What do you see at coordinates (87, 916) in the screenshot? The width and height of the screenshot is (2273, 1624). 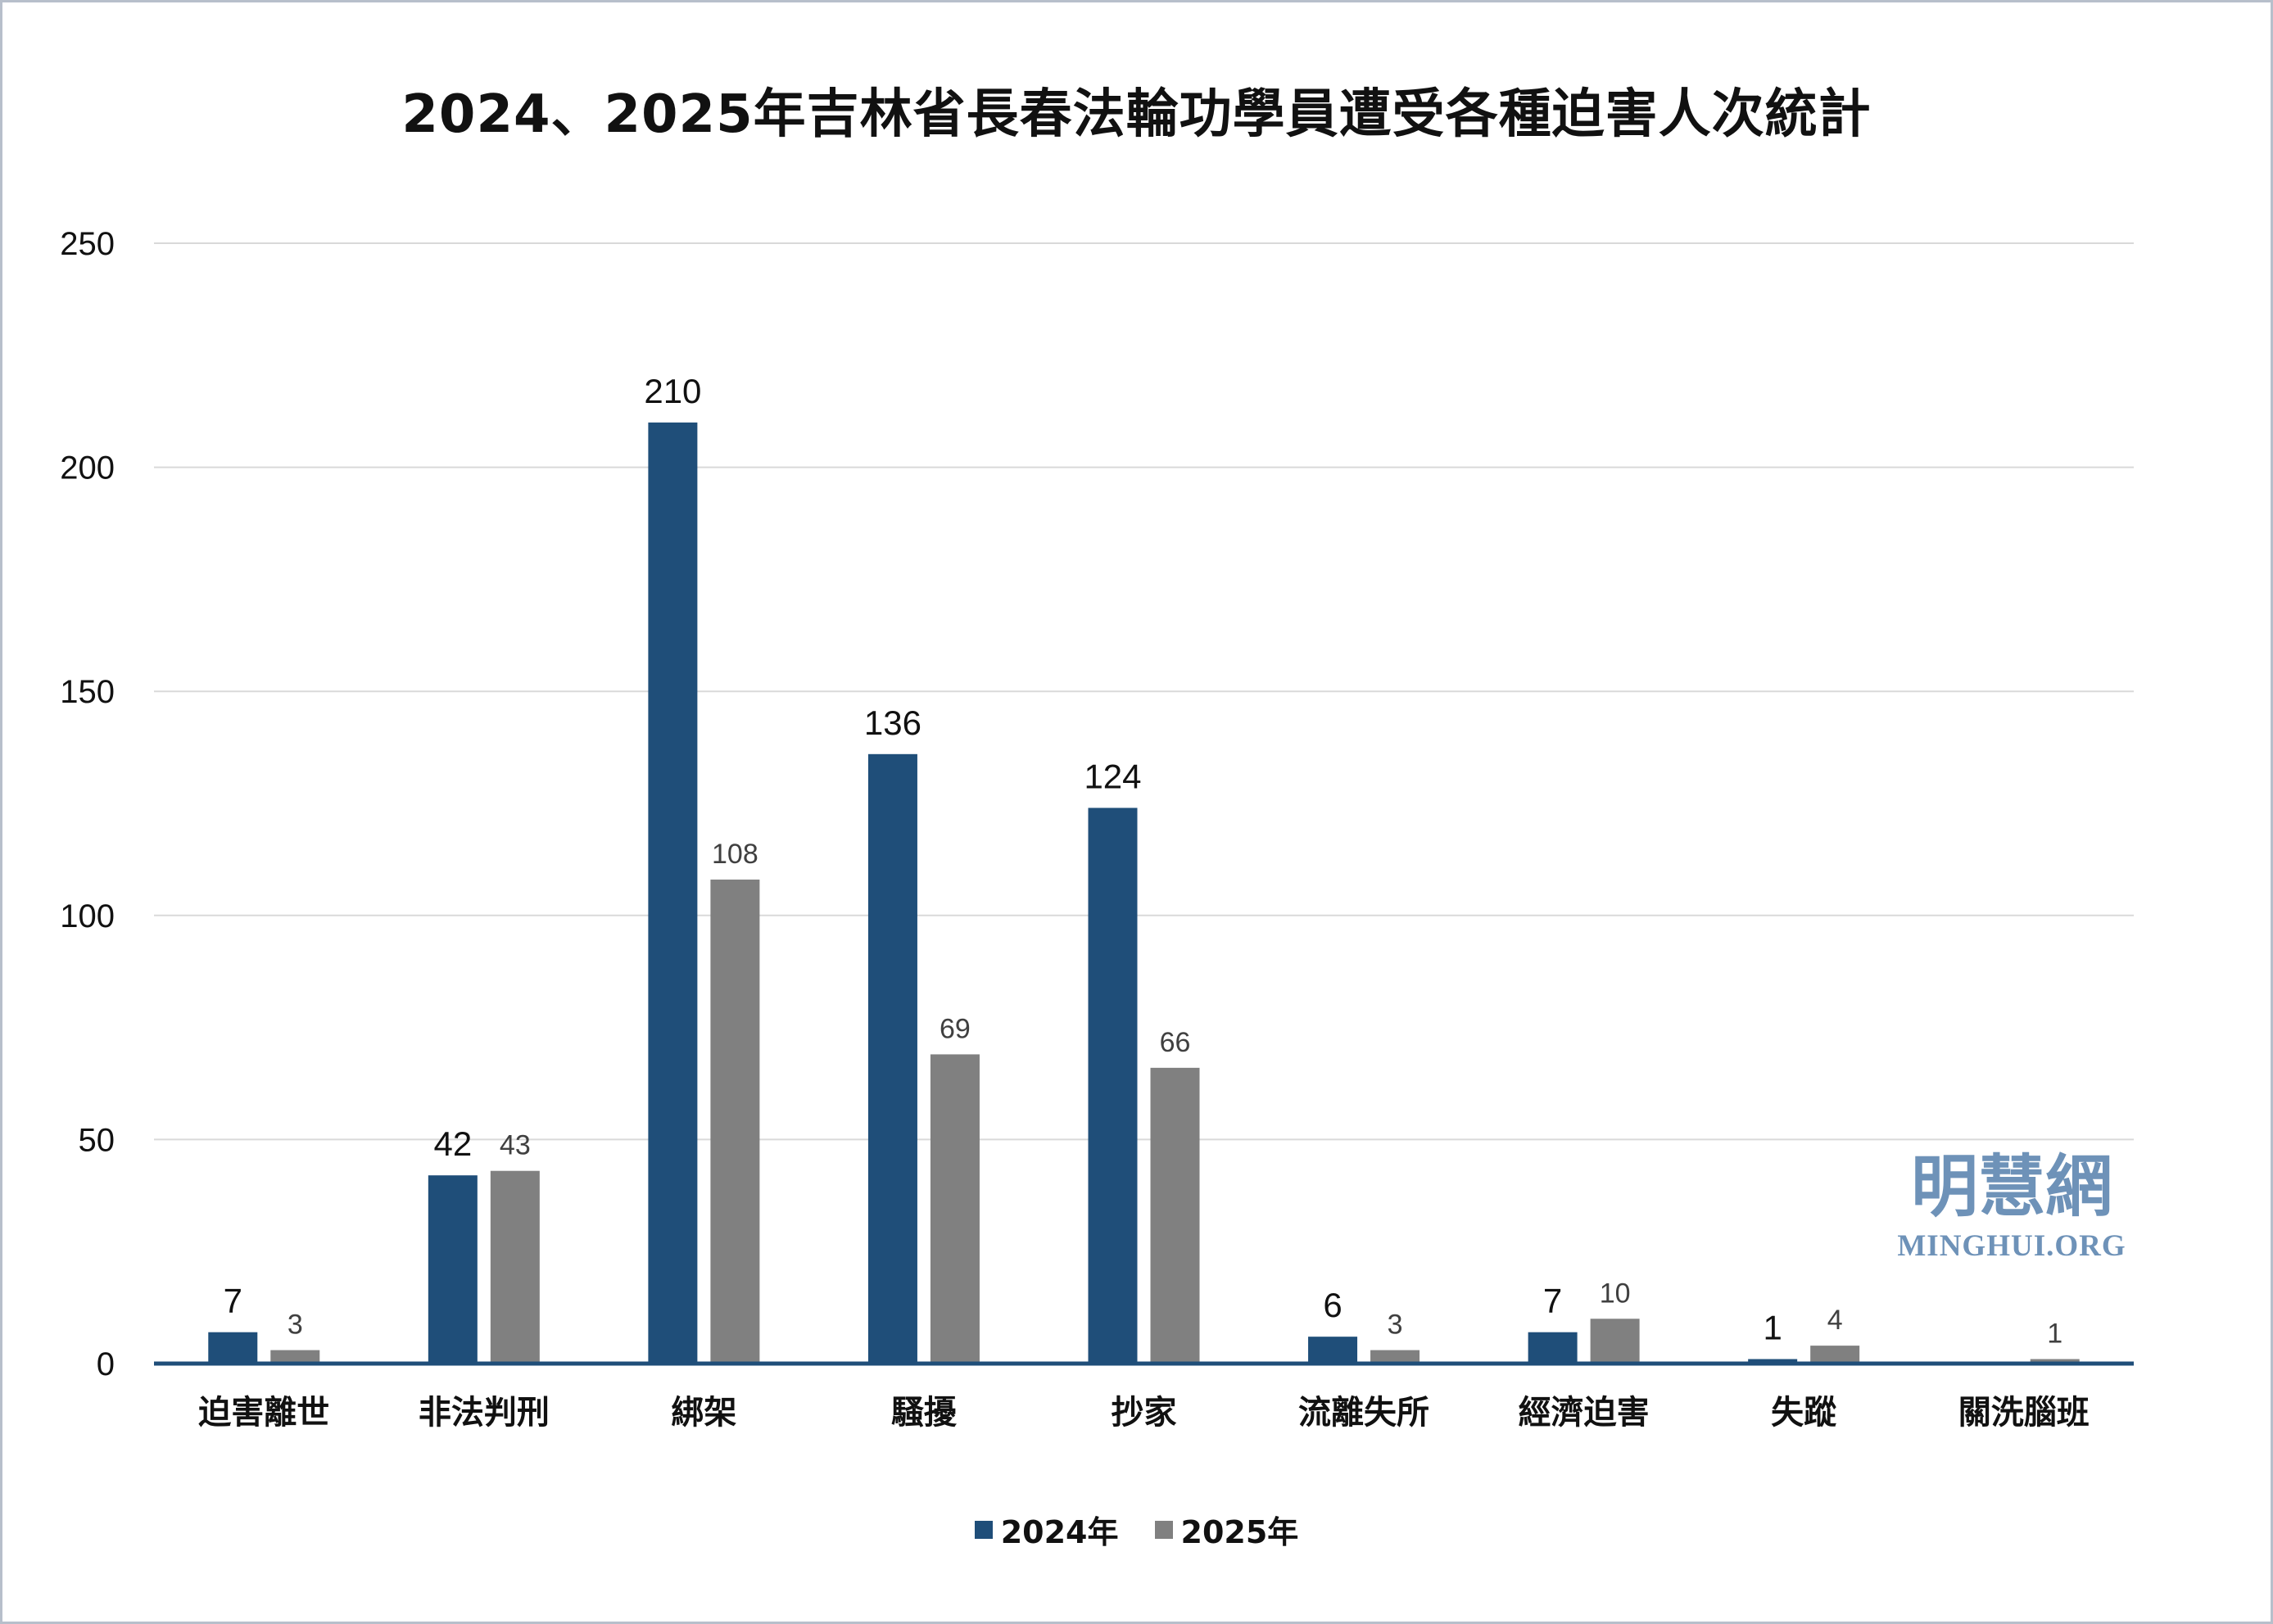 I see `y-tick-label: 100` at bounding box center [87, 916].